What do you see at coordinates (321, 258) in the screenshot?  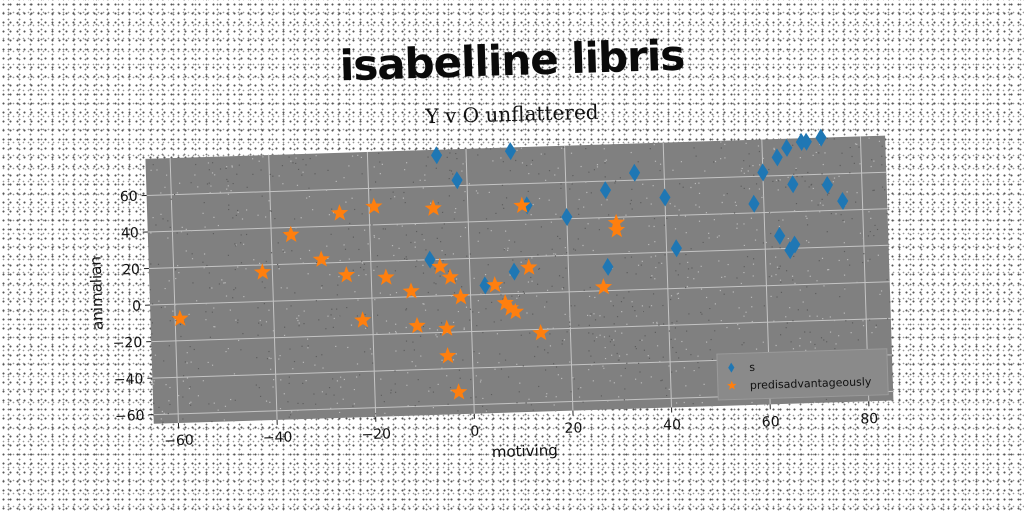 I see `point-predisadvantageously` at bounding box center [321, 258].